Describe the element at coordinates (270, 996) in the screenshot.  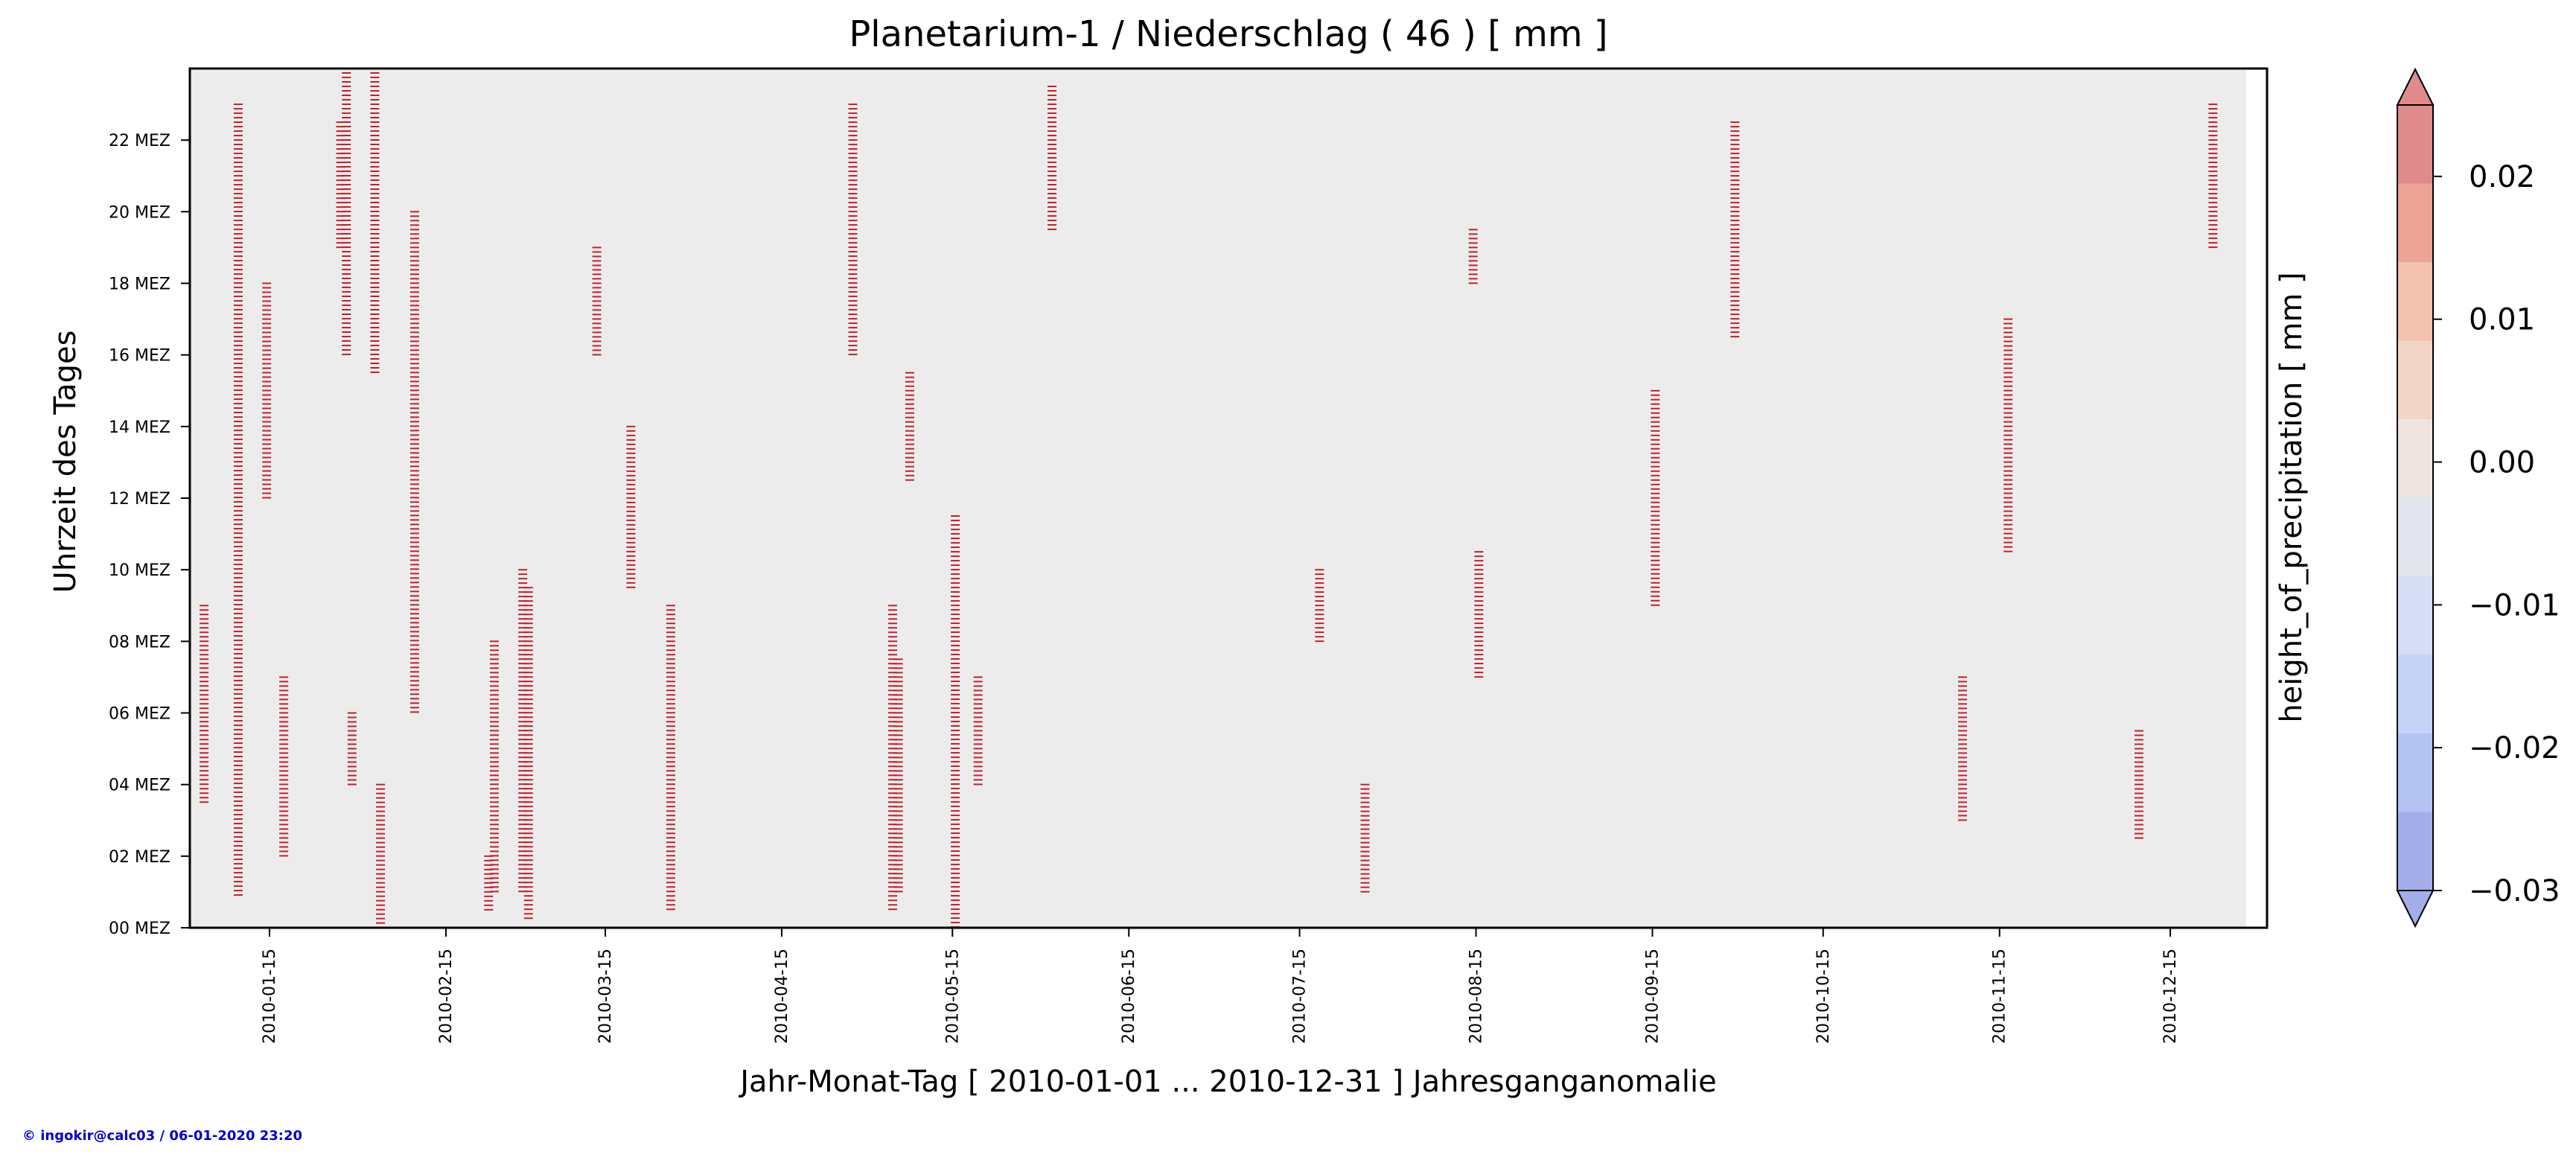
I see `x-tick-label: 2010-01-15` at that location.